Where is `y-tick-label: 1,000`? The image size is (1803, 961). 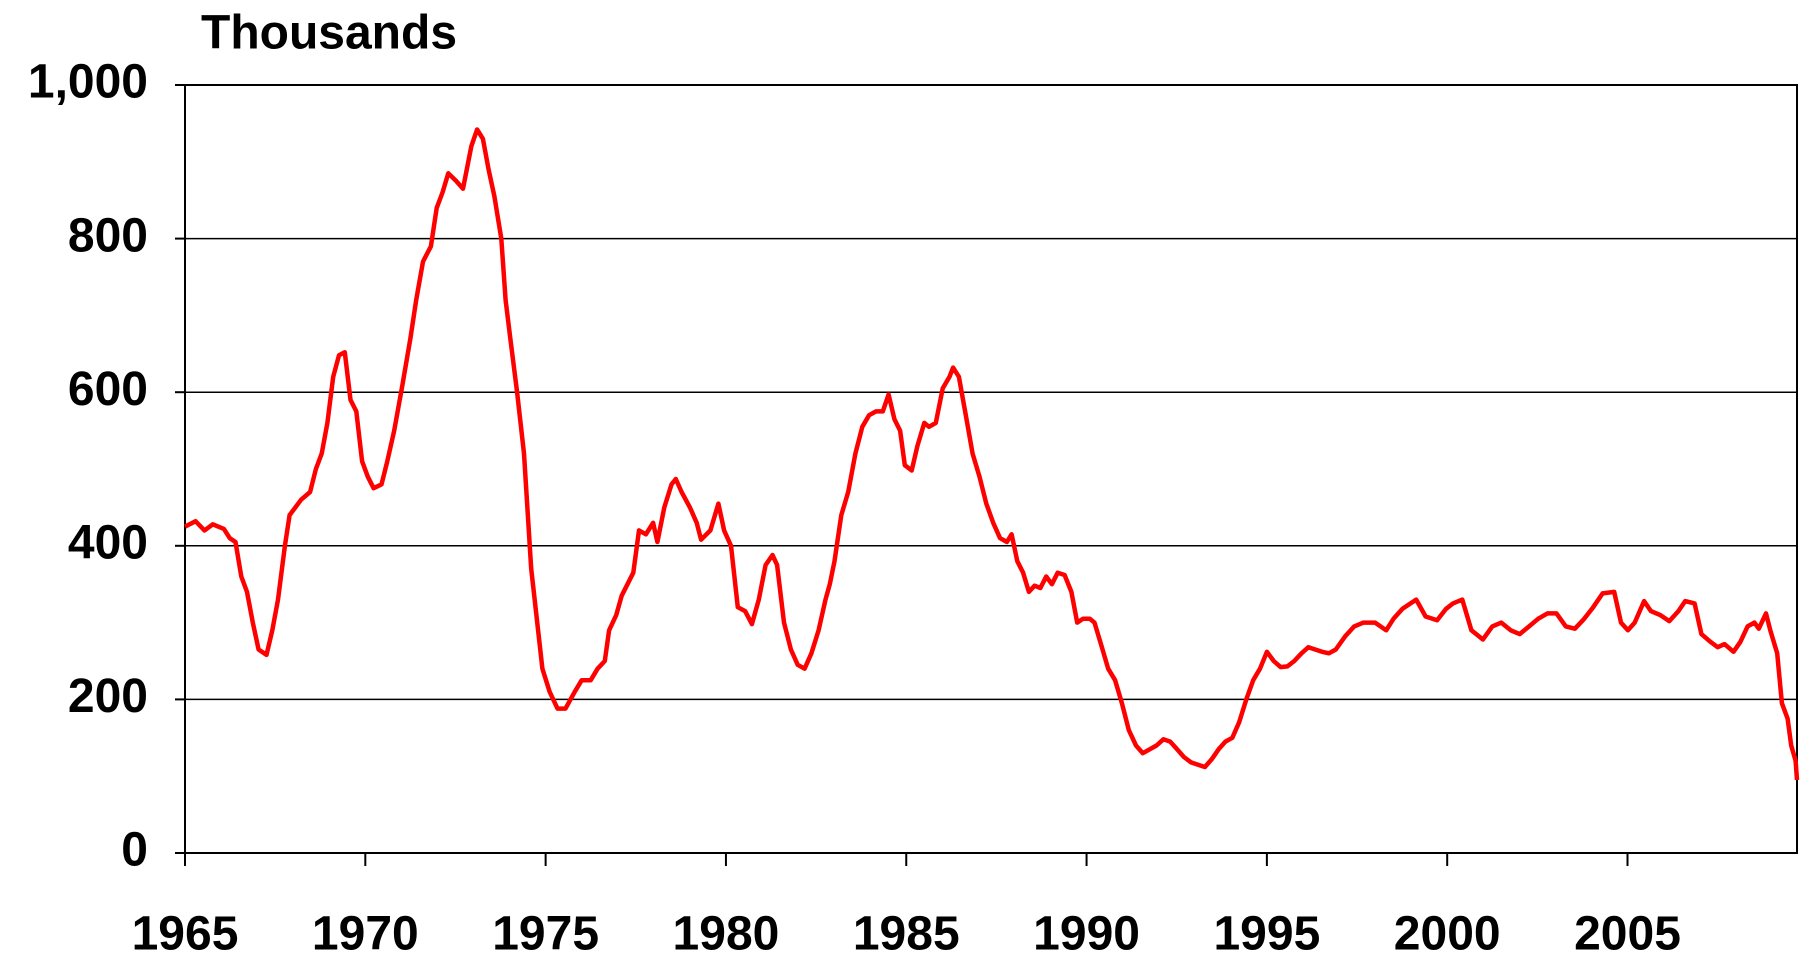
y-tick-label: 1,000 is located at coordinates (88, 82).